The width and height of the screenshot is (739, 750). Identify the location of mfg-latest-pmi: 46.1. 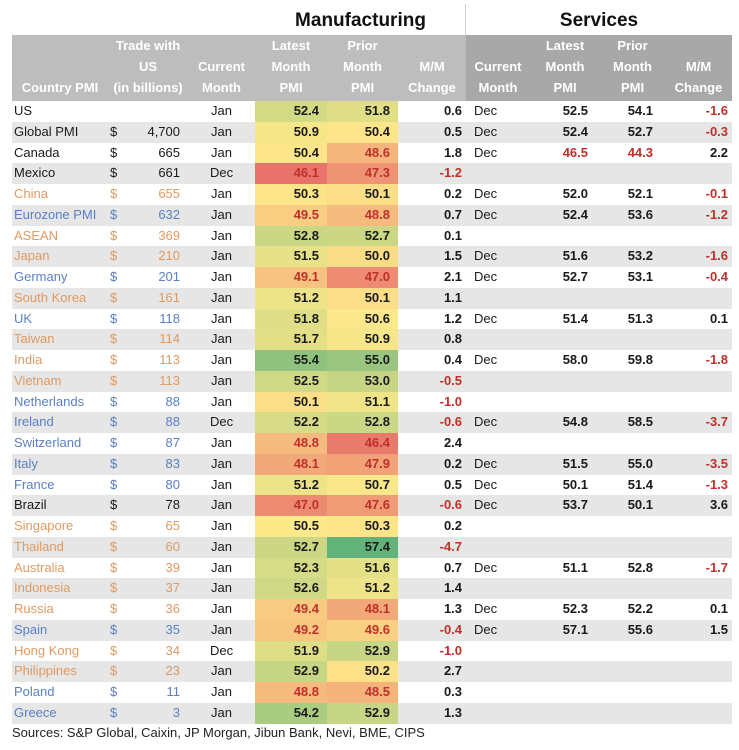
(291, 173).